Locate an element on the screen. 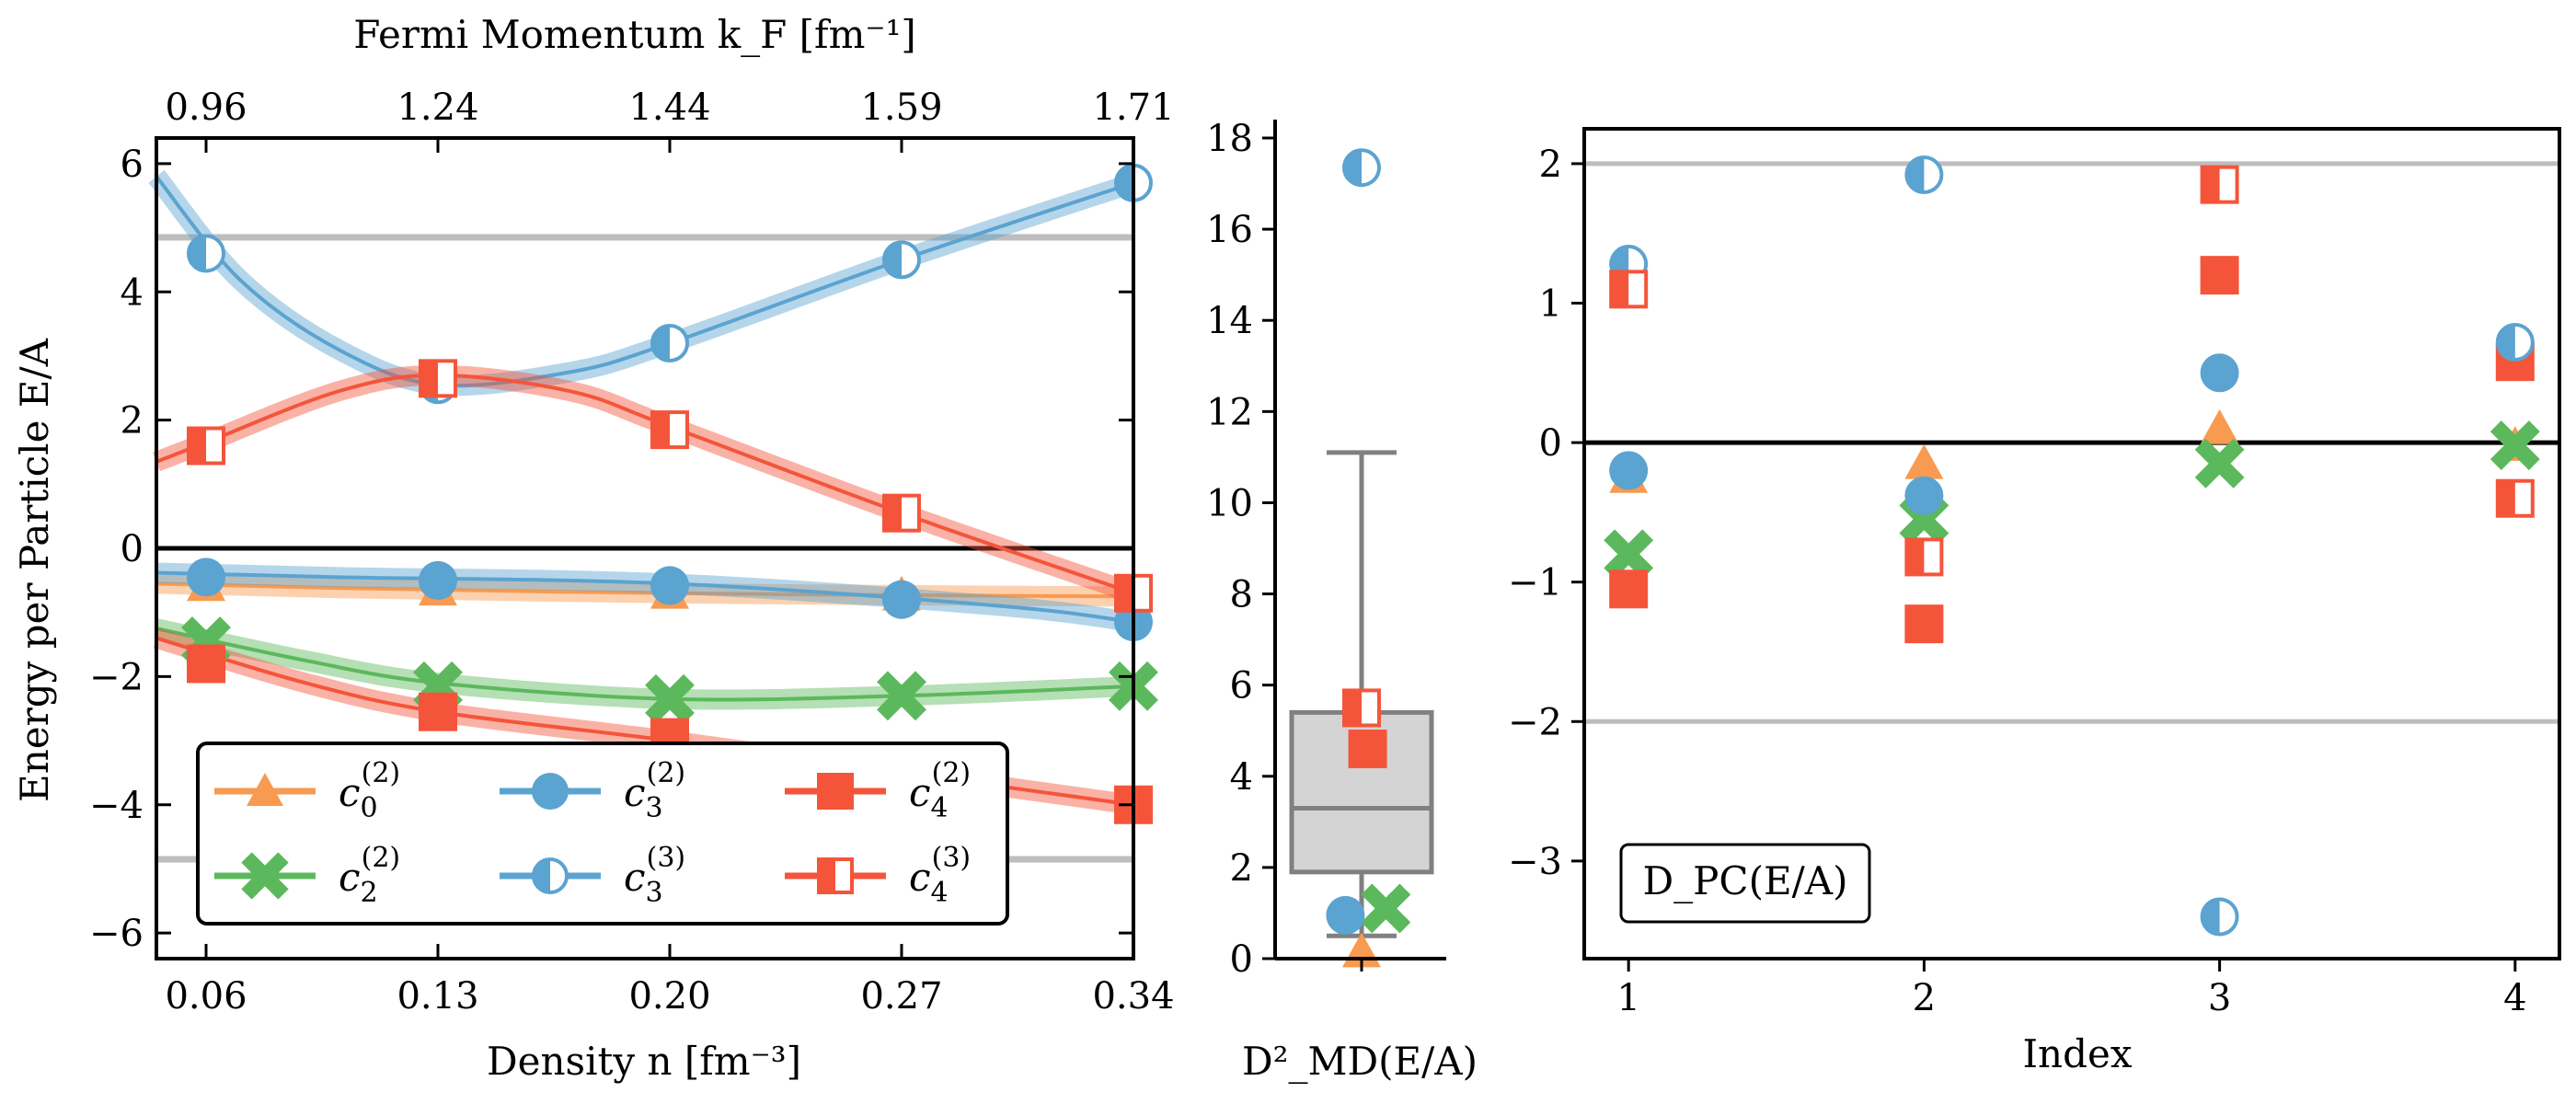 This screenshot has width=2576, height=1104. box-point-square-half is located at coordinates (1361, 708).